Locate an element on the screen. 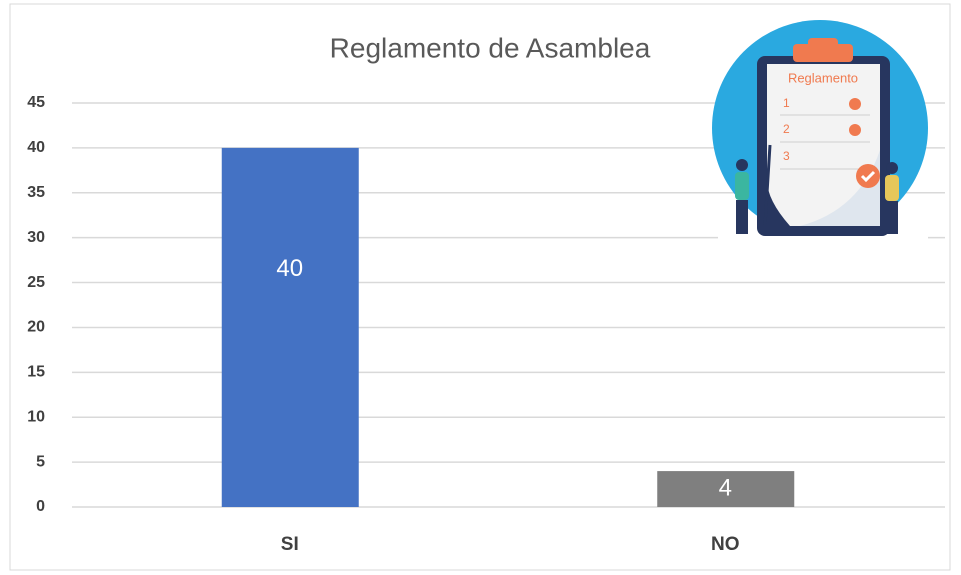 Image resolution: width=961 pixels, height=575 pixels. illustration-item: 1 is located at coordinates (786, 103).